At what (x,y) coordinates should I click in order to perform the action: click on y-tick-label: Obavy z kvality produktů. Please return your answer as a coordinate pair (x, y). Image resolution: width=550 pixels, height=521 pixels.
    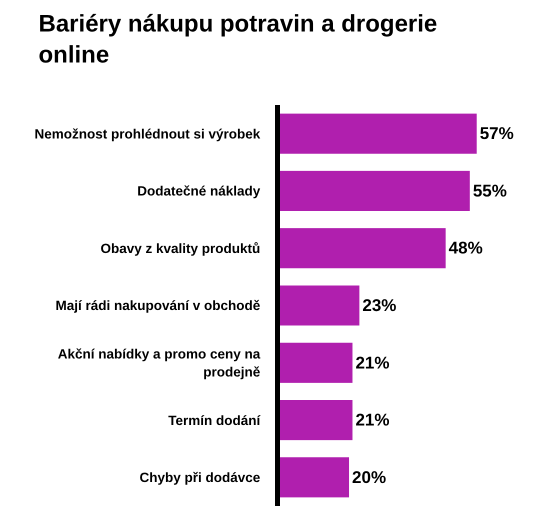
    Looking at the image, I should click on (180, 248).